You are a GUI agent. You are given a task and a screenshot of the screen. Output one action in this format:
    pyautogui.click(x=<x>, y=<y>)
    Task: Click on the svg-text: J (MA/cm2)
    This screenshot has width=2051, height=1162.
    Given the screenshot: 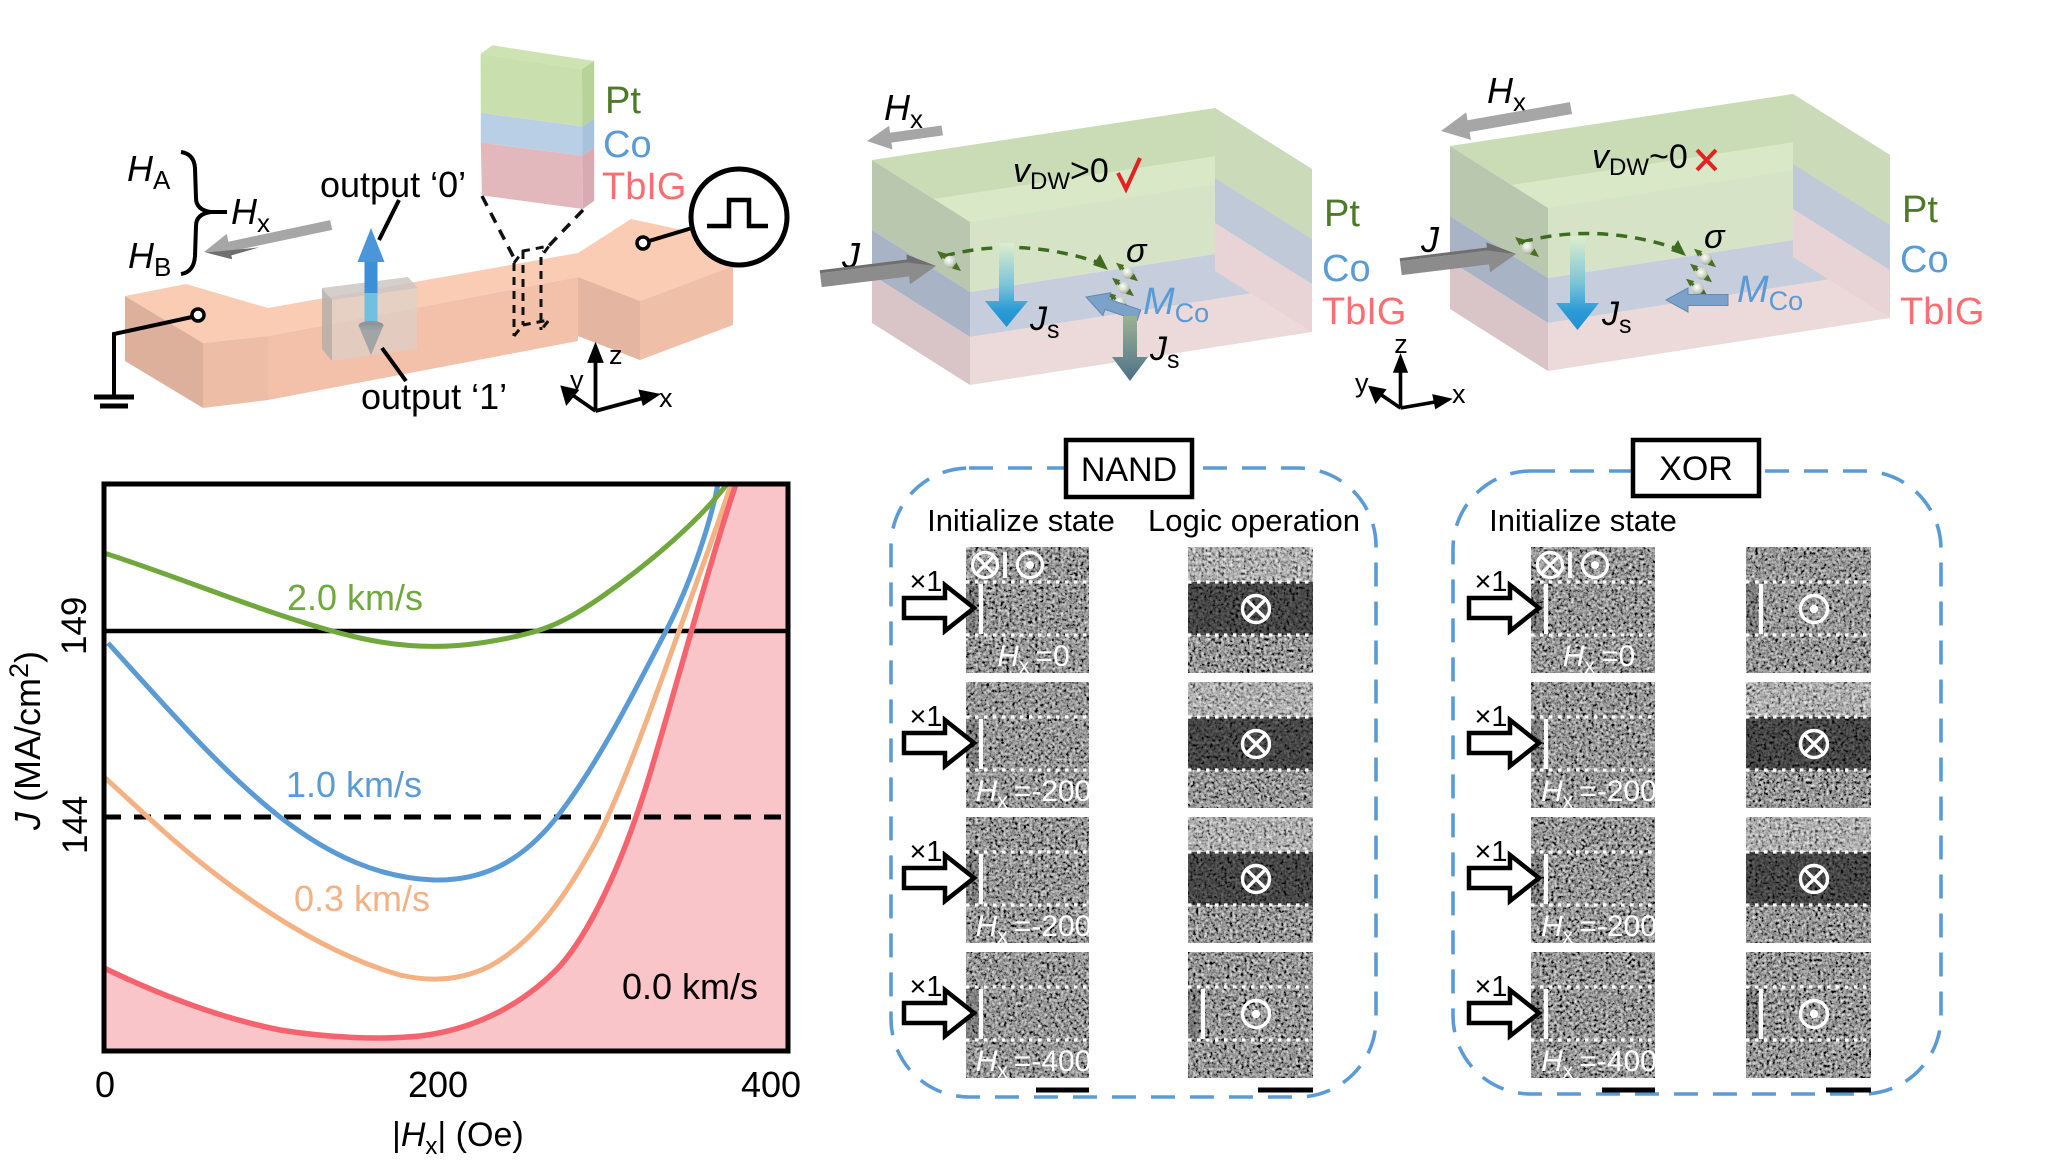 What is the action you would take?
    pyautogui.click(x=26, y=741)
    